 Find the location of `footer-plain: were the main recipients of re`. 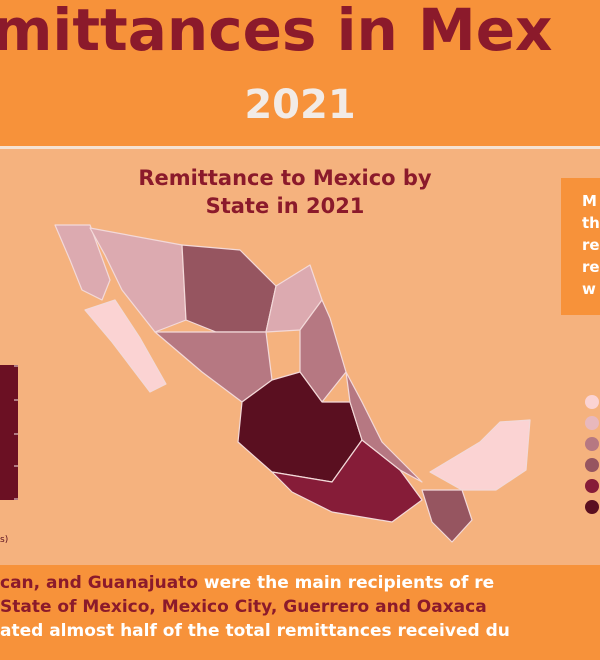

footer-plain: were the main recipients of re is located at coordinates (346, 583).